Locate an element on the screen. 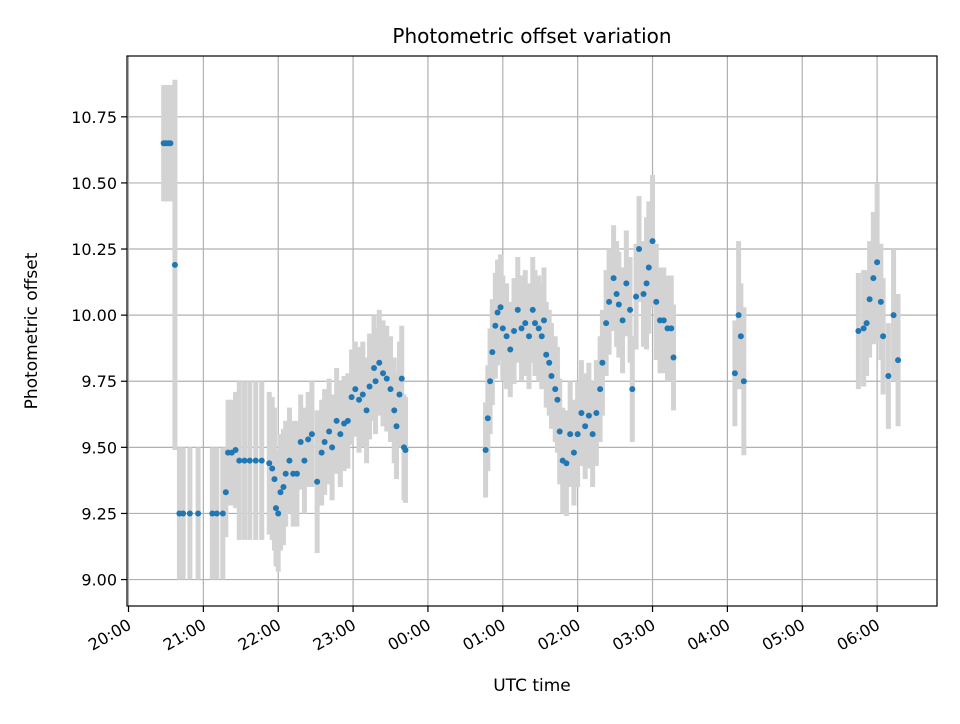  x-tick-label: 04:00 is located at coordinates (708, 635).